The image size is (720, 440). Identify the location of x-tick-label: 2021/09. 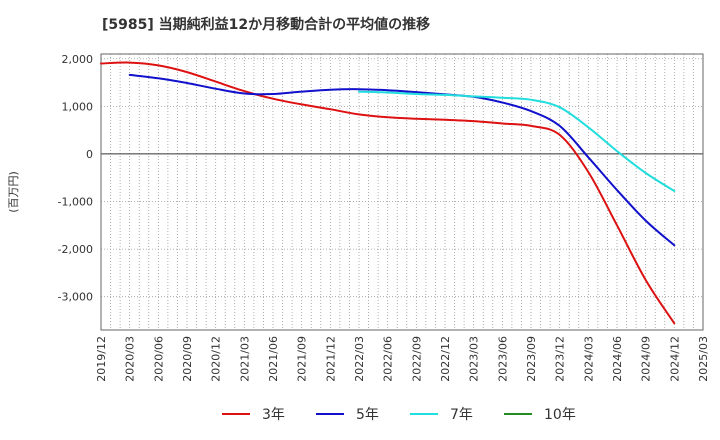
(302, 359).